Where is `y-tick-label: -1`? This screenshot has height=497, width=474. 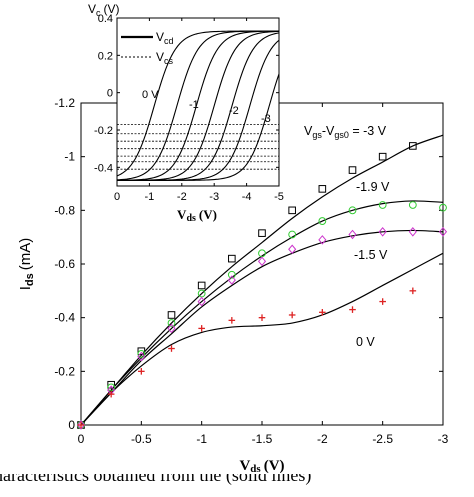 y-tick-label: -1 is located at coordinates (69, 157).